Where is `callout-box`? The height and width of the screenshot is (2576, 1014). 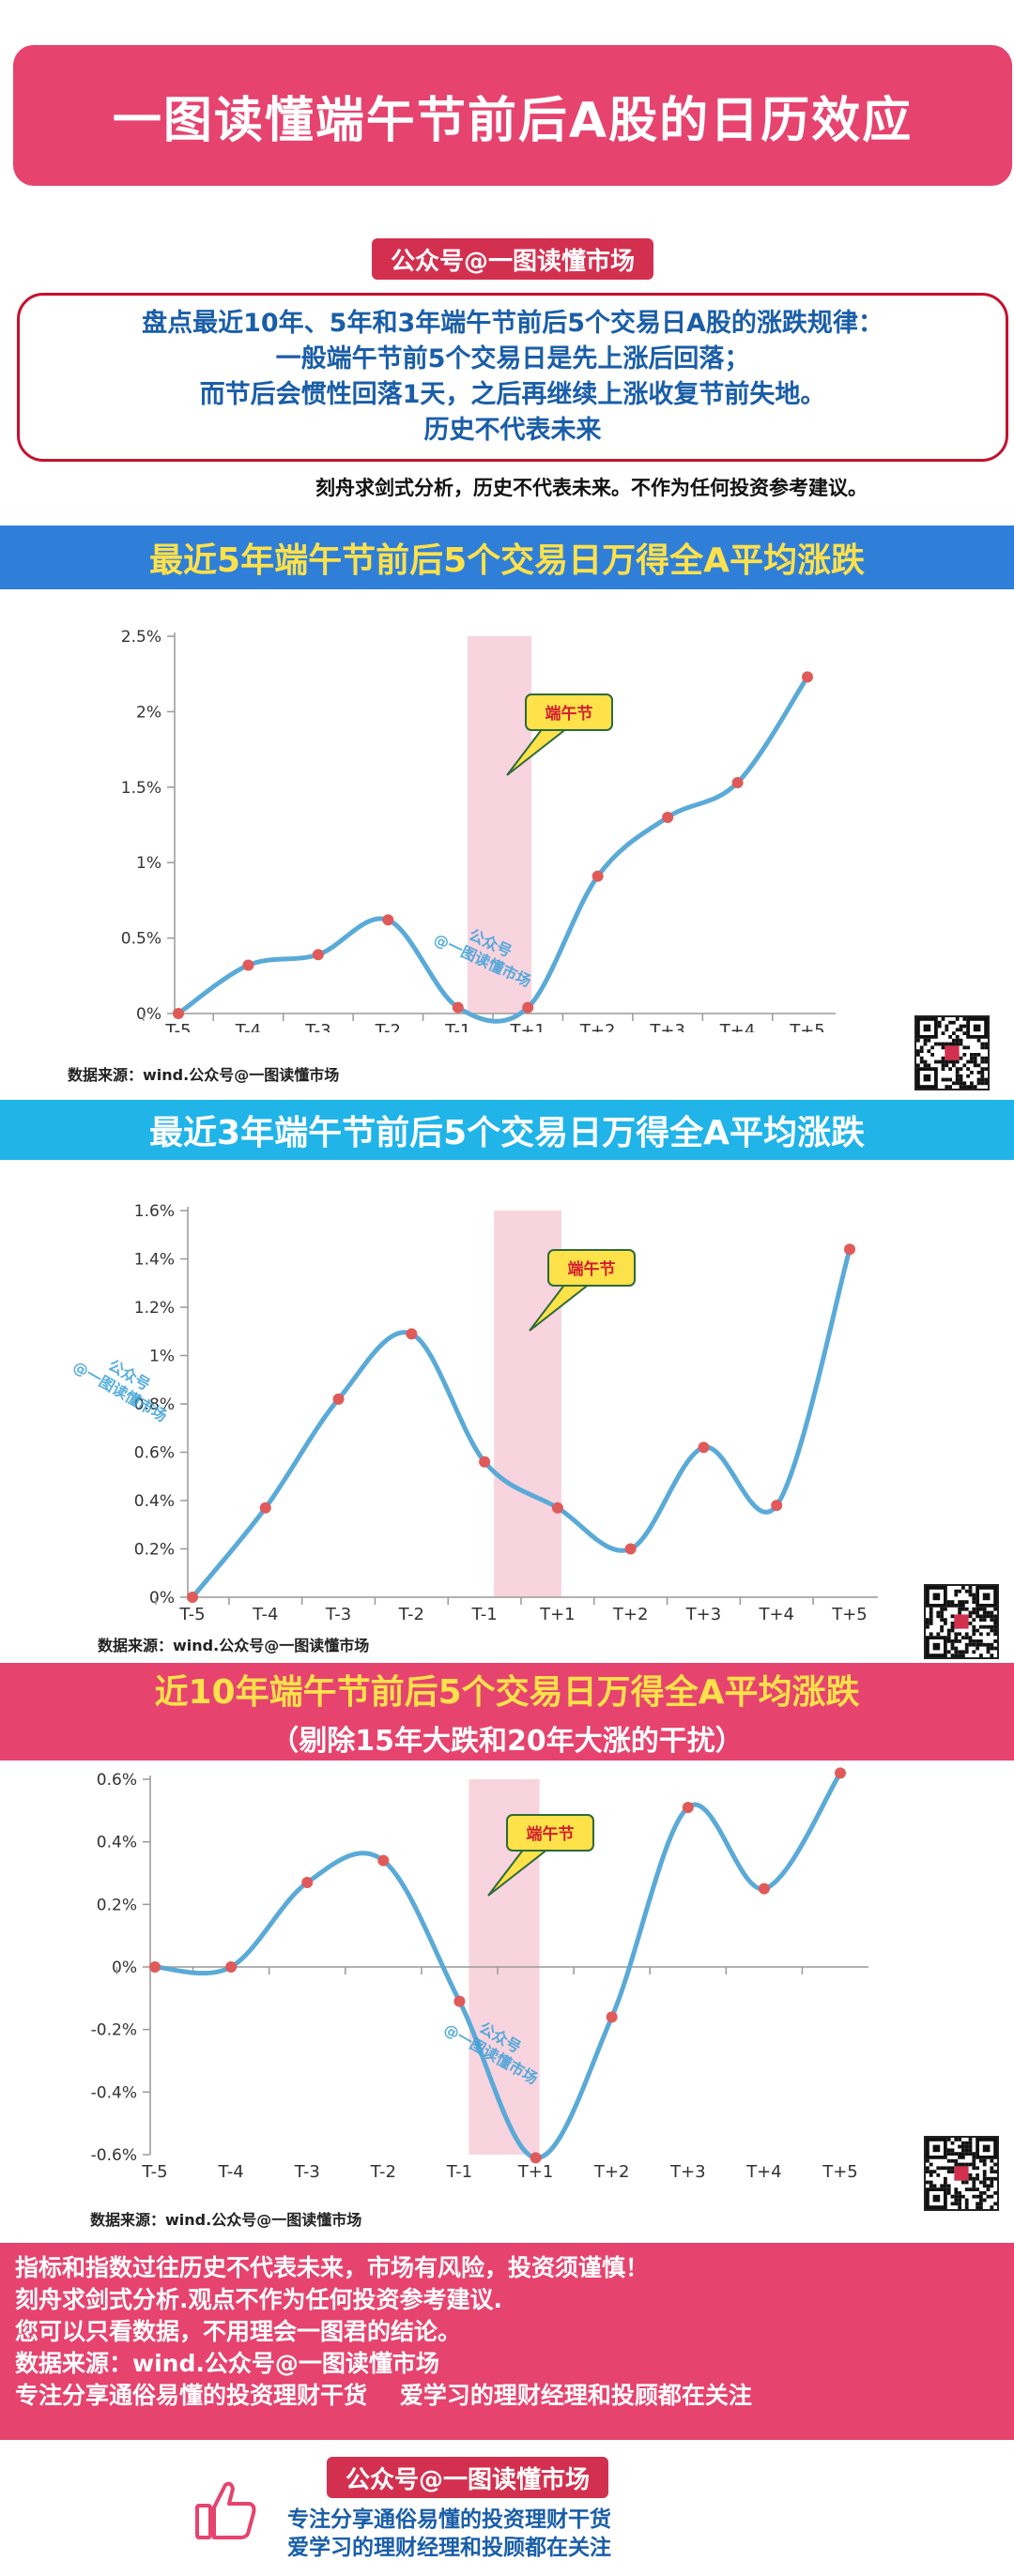 callout-box is located at coordinates (569, 712).